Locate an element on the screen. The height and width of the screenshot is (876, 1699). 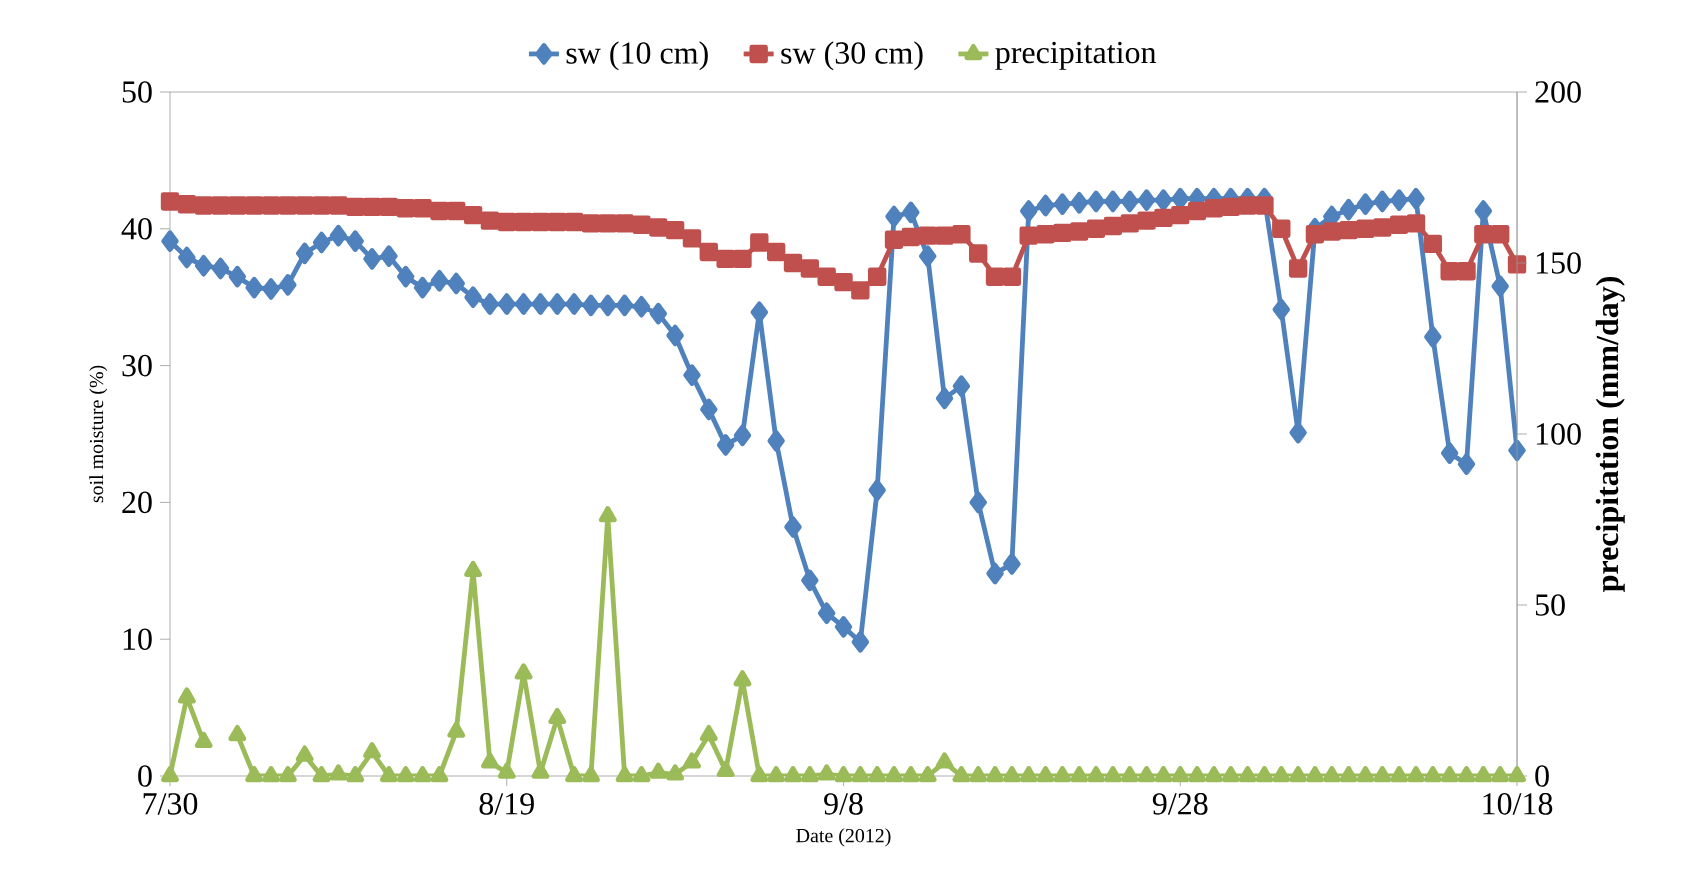
y-tick-label: 30 is located at coordinates (137, 365).